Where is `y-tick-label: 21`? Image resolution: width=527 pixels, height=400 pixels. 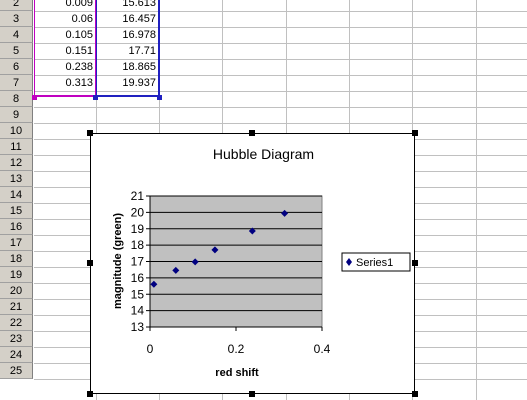 y-tick-label: 21 is located at coordinates (138, 196).